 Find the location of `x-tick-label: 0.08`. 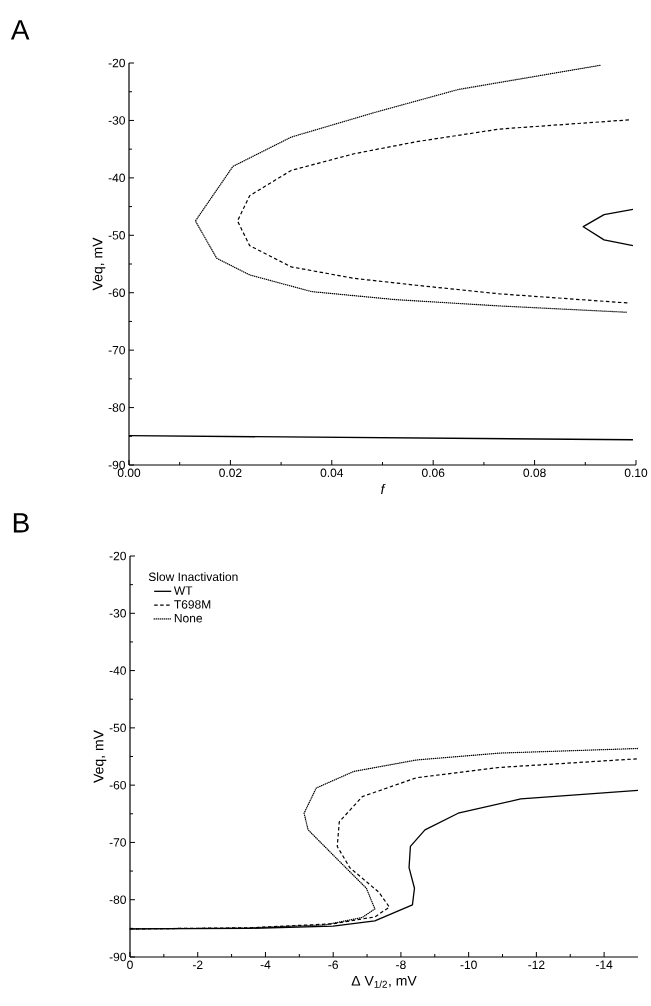

x-tick-label: 0.08 is located at coordinates (534, 473).